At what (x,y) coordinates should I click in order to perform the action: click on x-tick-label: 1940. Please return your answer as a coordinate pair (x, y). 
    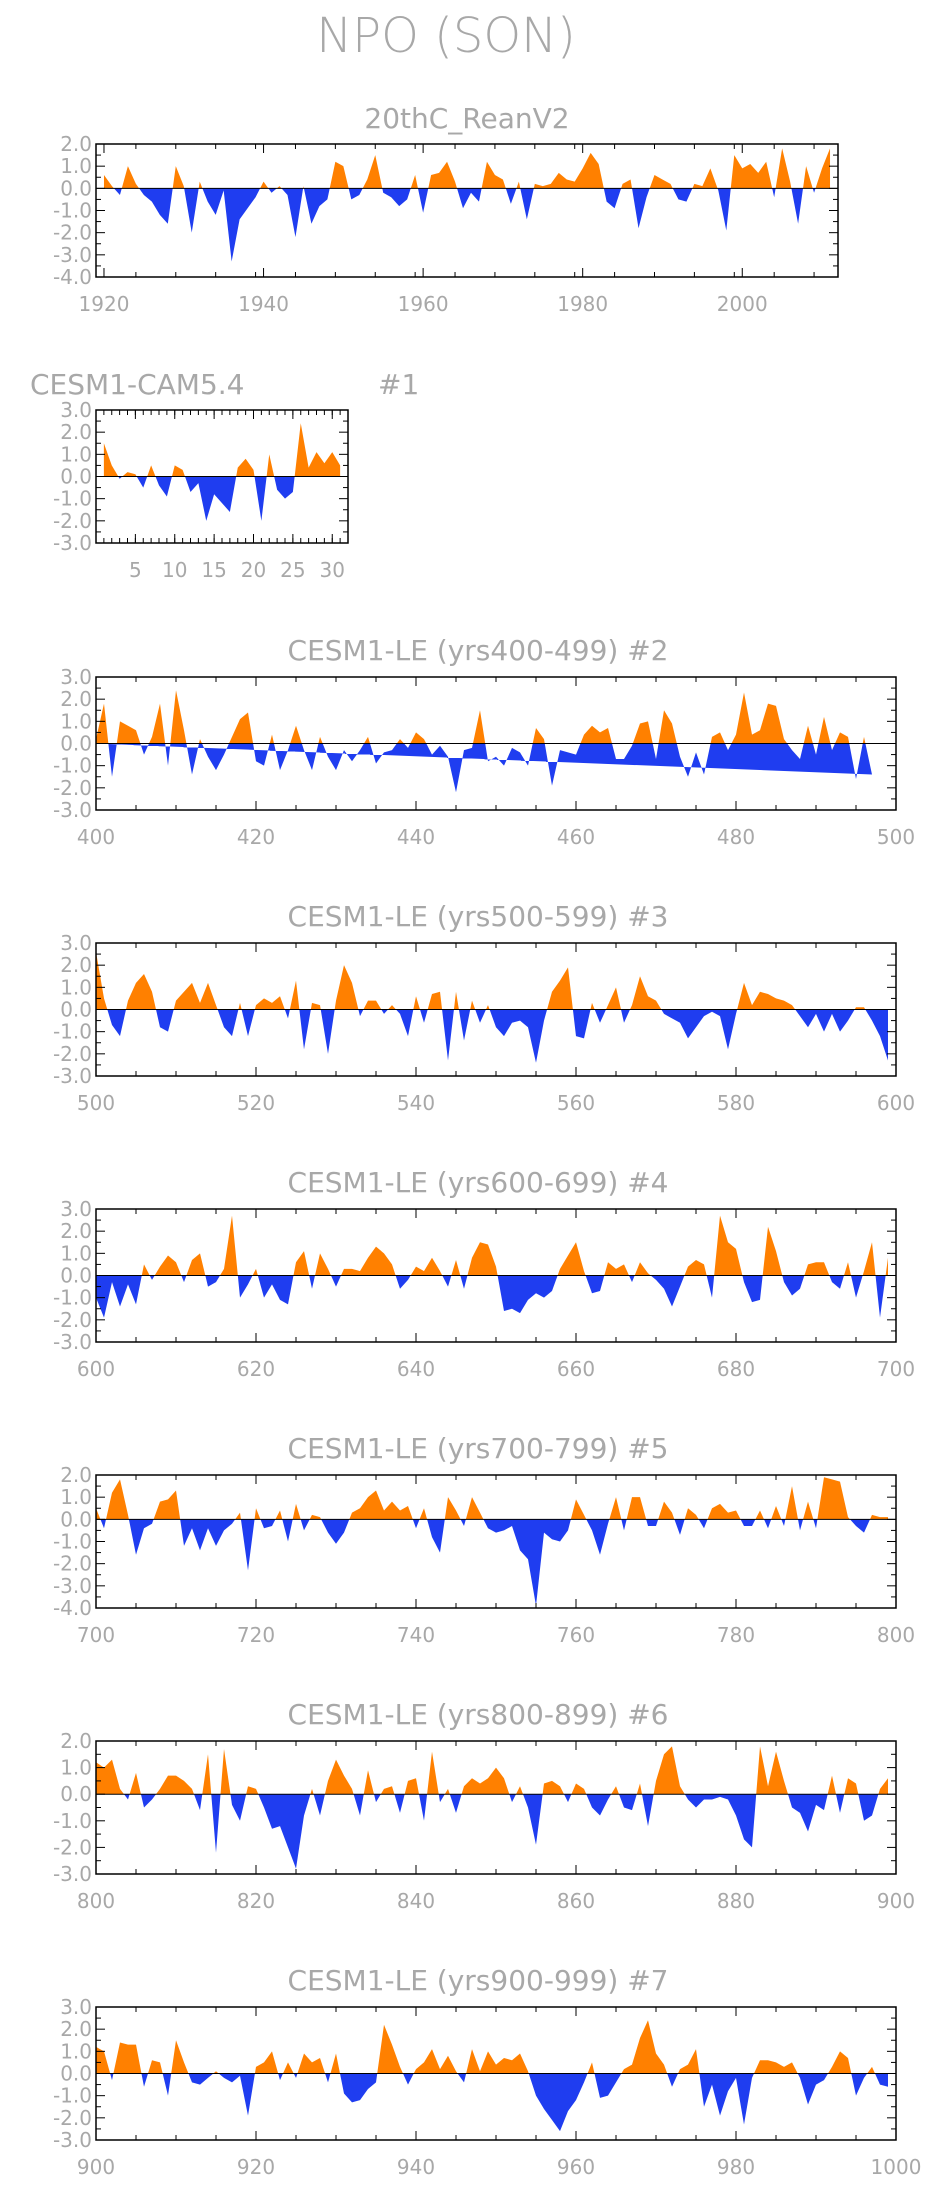
    Looking at the image, I should click on (263, 304).